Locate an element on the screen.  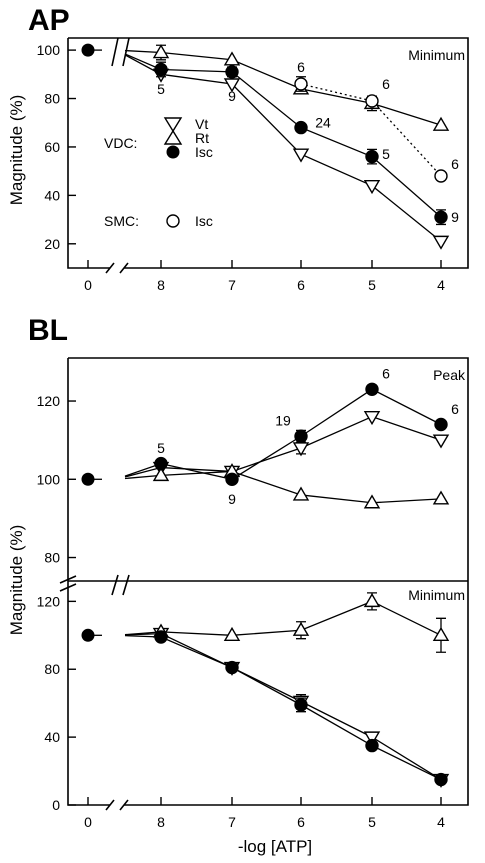
legend-marker-vt is located at coordinates (173, 125).